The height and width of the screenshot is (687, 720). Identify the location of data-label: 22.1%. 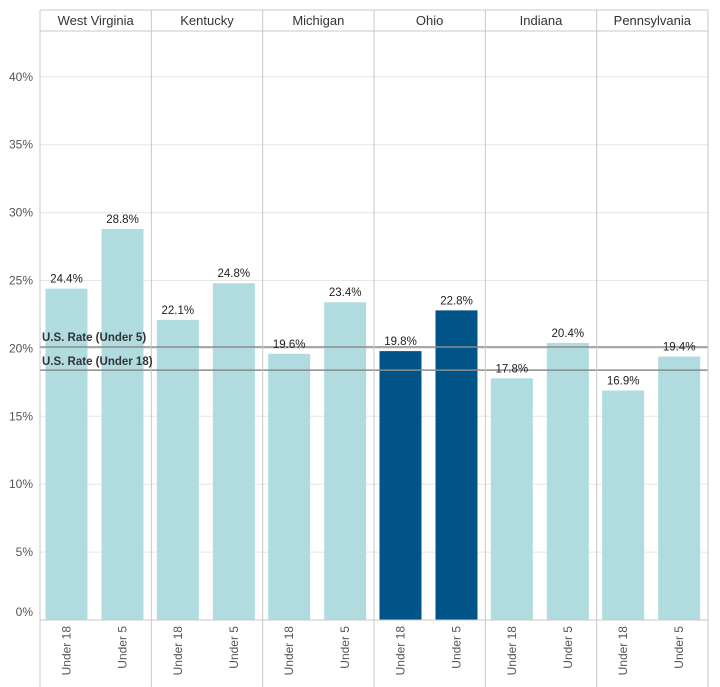
(178, 311).